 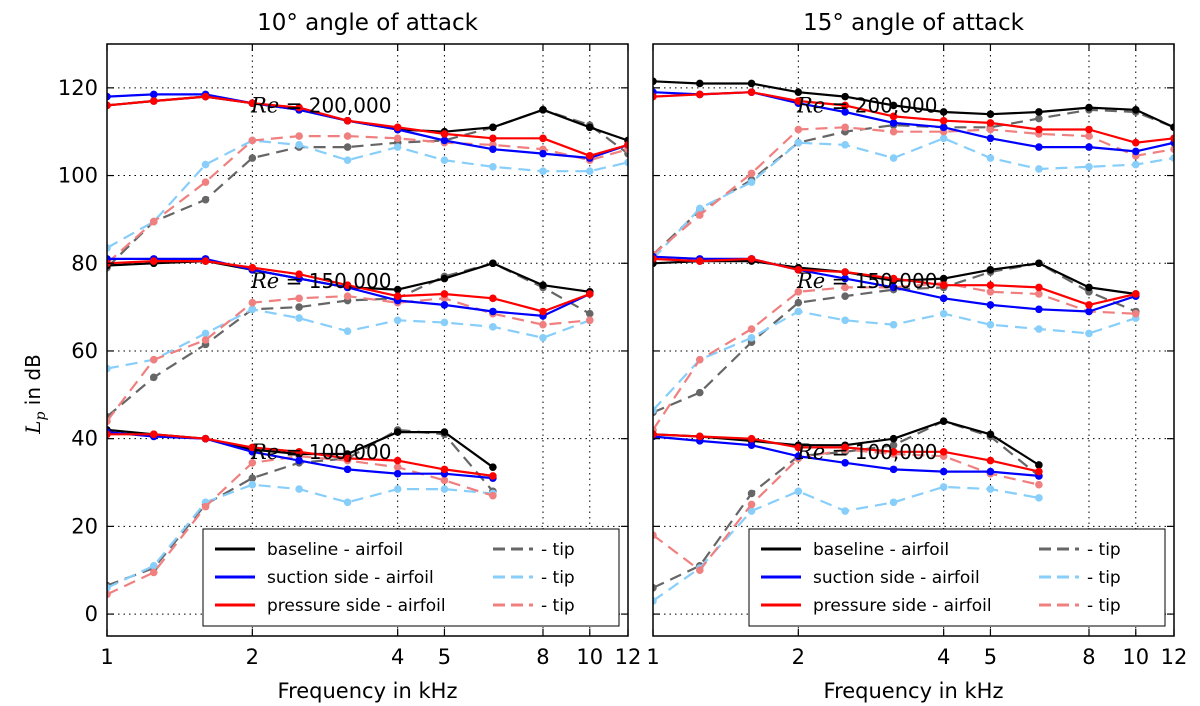 I want to click on panel-title: 10° angle of attack, so click(x=368, y=23).